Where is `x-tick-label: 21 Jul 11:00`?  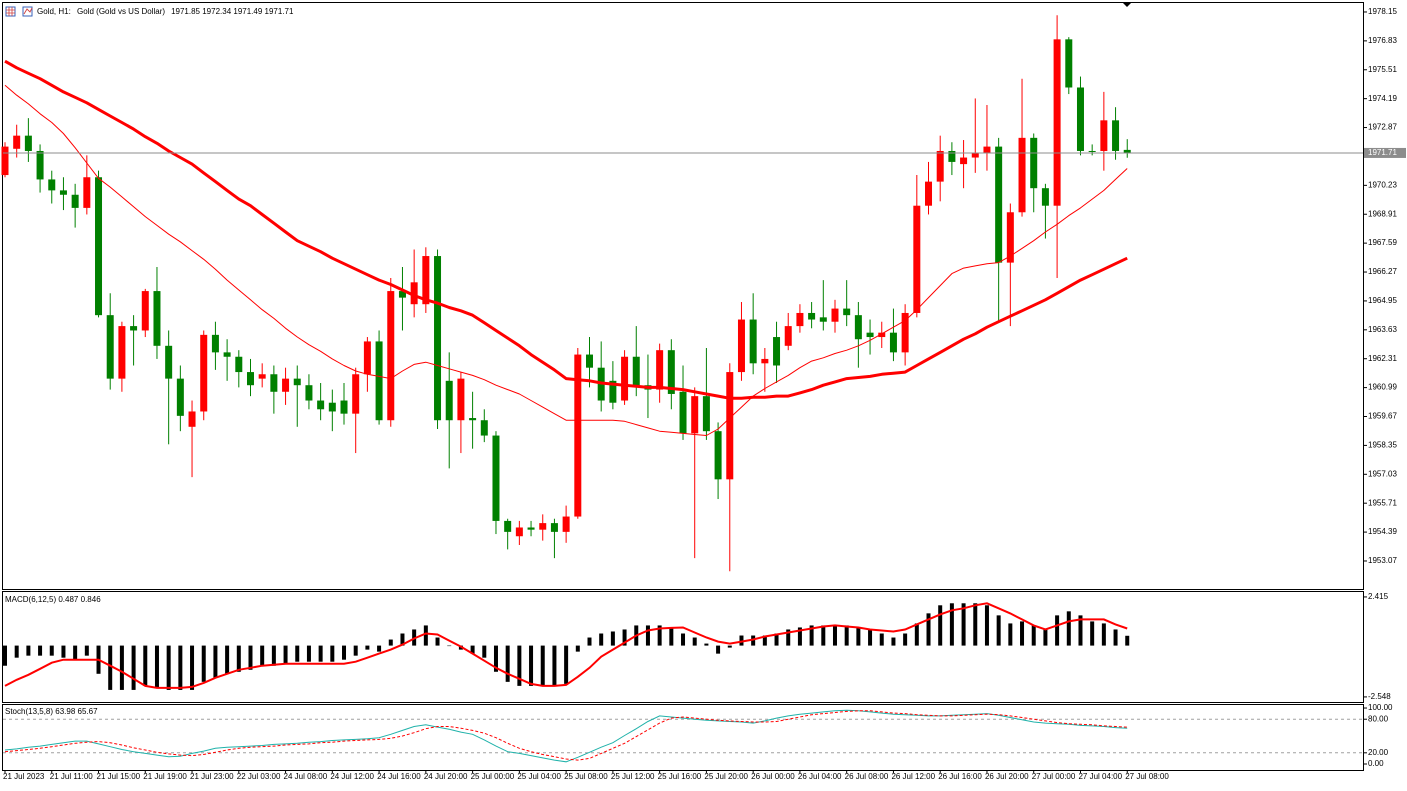 x-tick-label: 21 Jul 11:00 is located at coordinates (72, 776).